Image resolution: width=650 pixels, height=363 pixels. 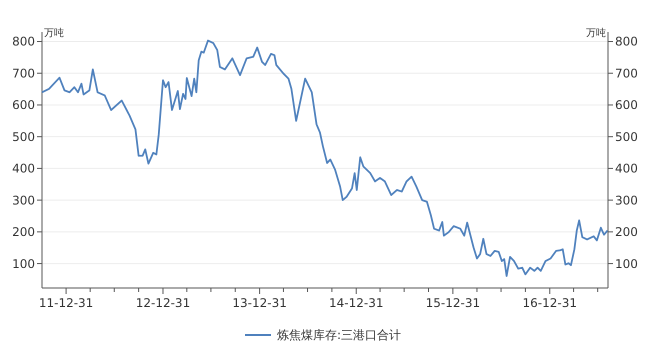 What do you see at coordinates (626, 41) in the screenshot?
I see `y2-tick-label: 800` at bounding box center [626, 41].